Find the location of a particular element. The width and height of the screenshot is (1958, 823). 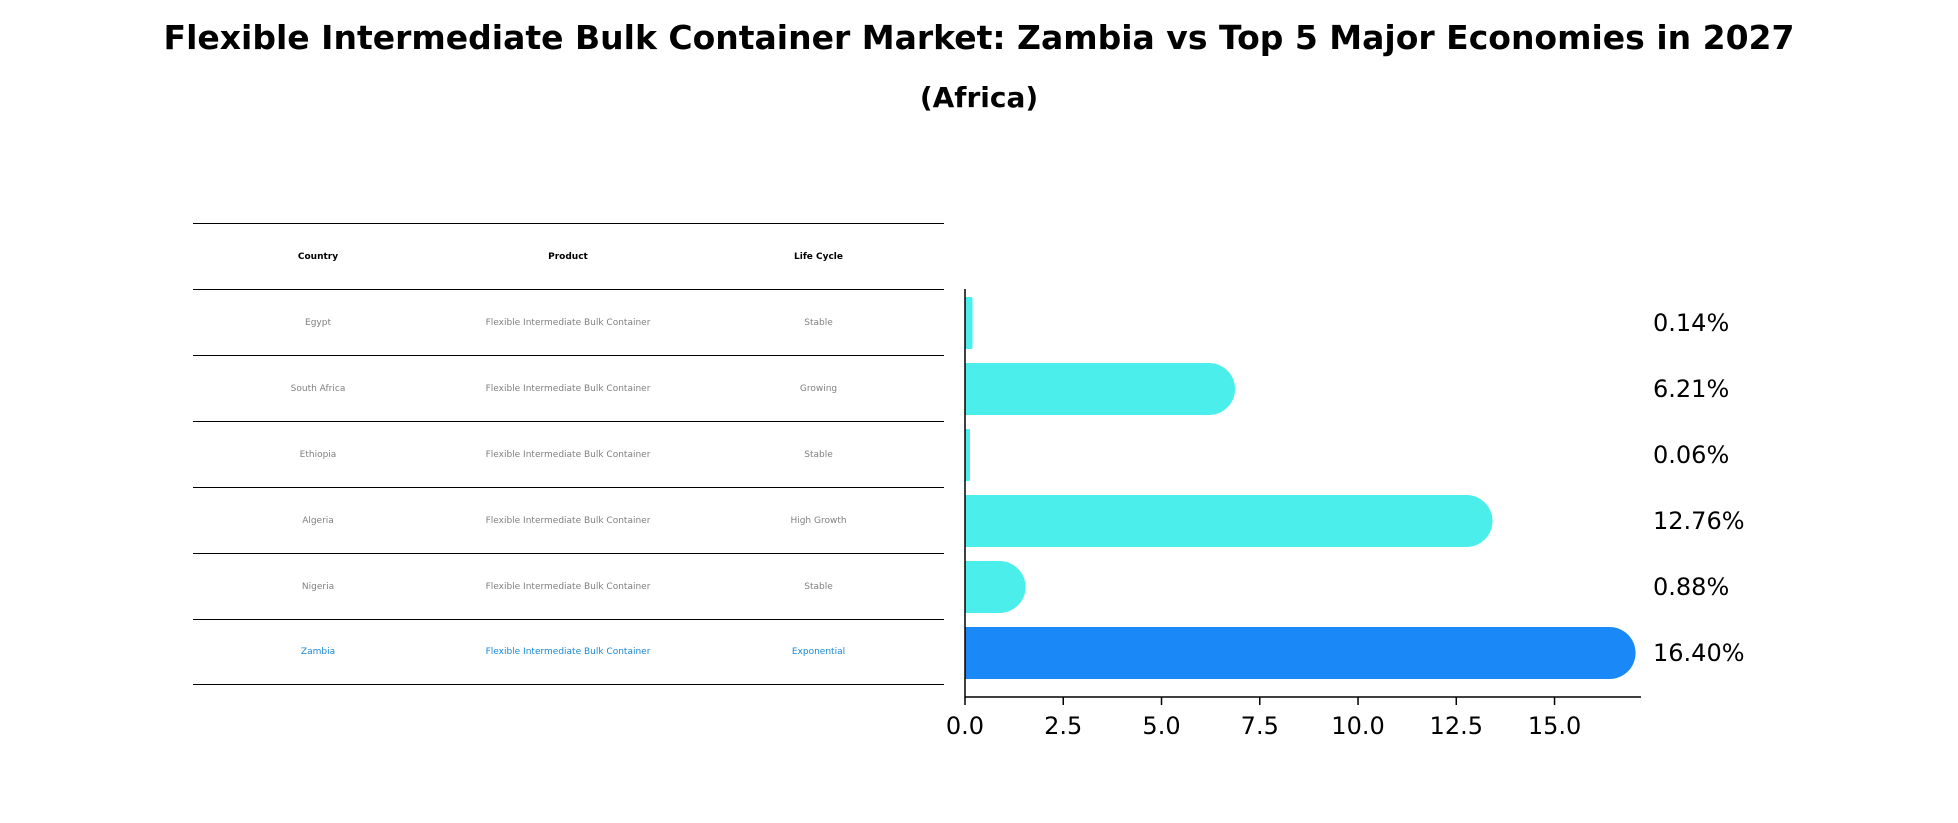

cell-country: Egypt is located at coordinates (318, 322).